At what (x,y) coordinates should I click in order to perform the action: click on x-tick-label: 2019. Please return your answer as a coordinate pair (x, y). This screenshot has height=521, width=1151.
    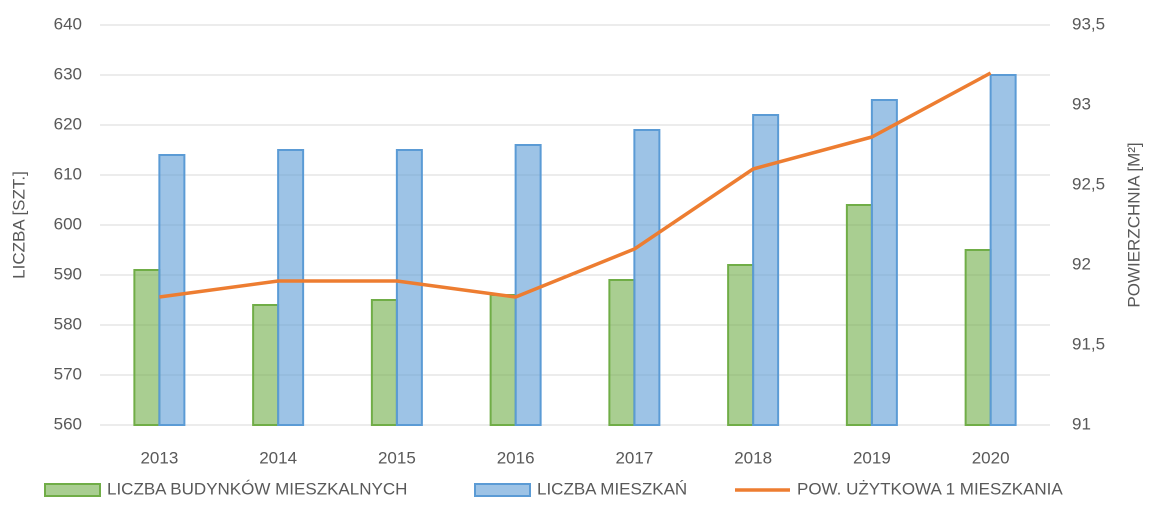
    Looking at the image, I should click on (872, 457).